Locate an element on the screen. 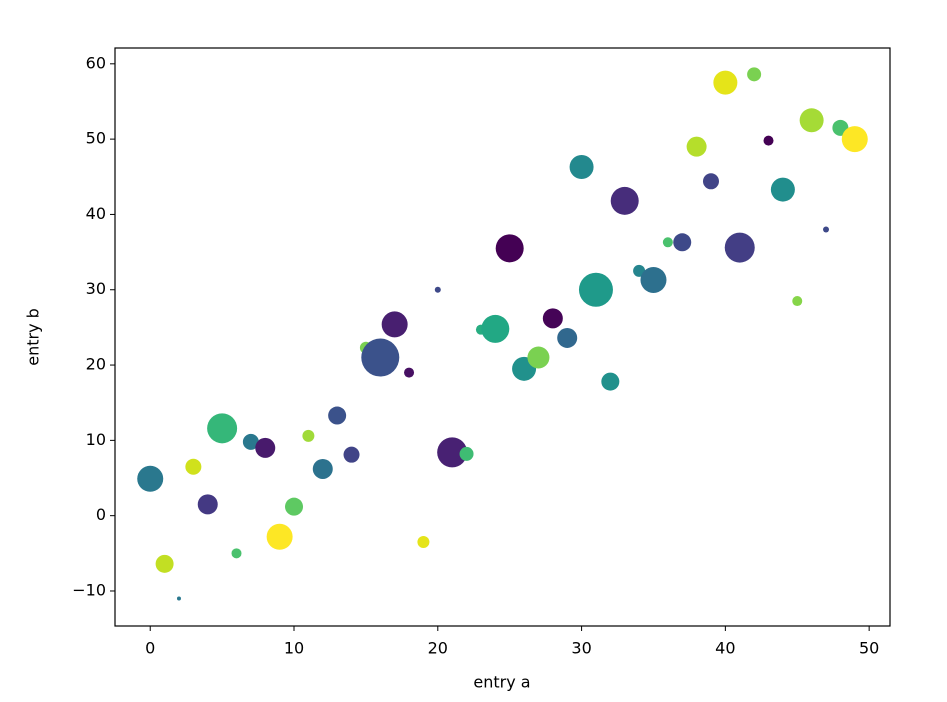 The width and height of the screenshot is (947, 702). x-tick-label: 50 is located at coordinates (869, 648).